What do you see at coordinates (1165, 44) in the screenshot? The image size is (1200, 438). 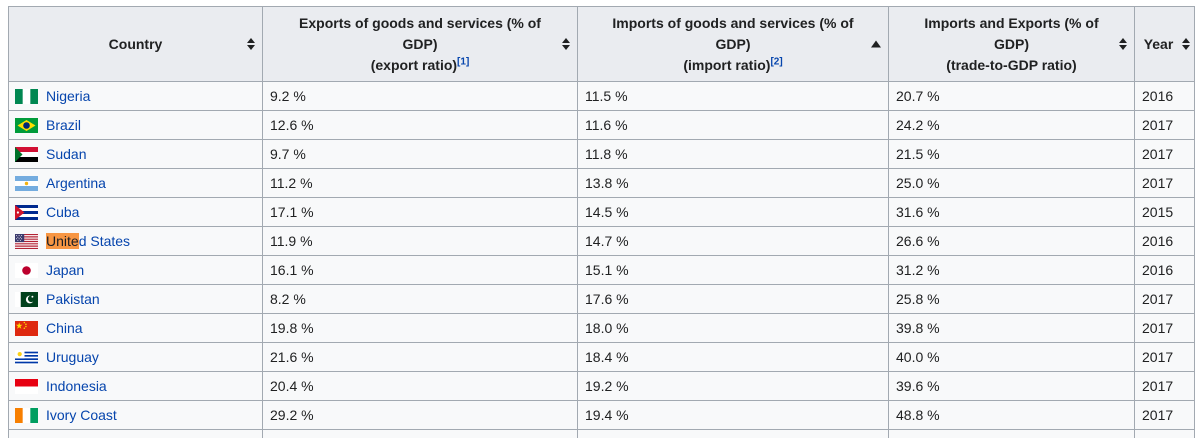 I see `column-header-year: Year` at bounding box center [1165, 44].